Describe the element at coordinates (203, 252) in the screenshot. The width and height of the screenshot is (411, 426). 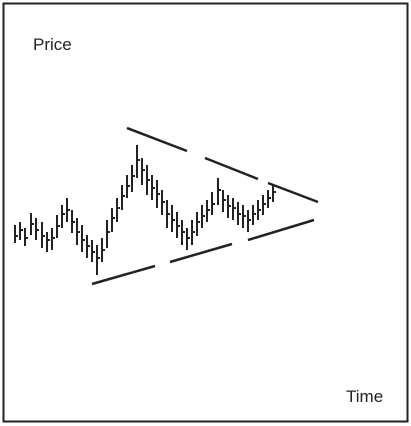
I see `lower-trendline` at that location.